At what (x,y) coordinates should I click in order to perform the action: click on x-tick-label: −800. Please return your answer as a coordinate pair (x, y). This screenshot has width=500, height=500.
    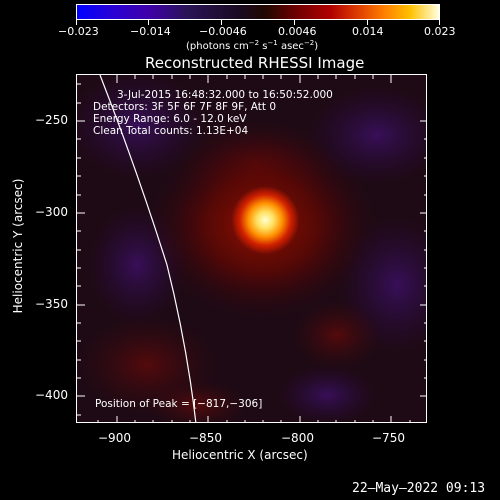
    Looking at the image, I should click on (297, 438).